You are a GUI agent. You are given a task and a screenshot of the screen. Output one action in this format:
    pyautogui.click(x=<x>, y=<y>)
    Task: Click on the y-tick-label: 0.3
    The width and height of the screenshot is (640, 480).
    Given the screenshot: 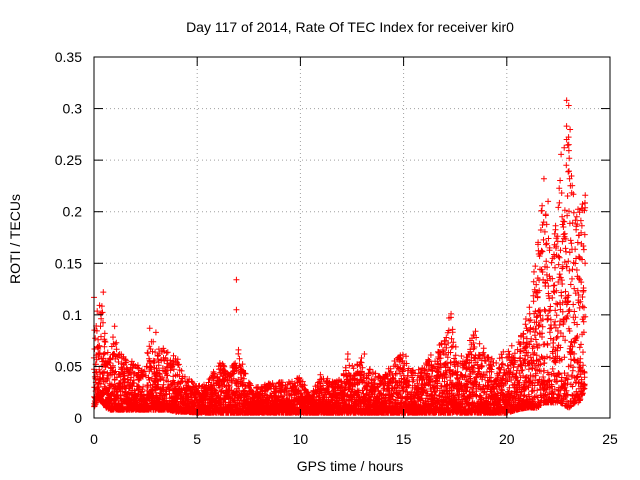 What is the action you would take?
    pyautogui.click(x=73, y=109)
    